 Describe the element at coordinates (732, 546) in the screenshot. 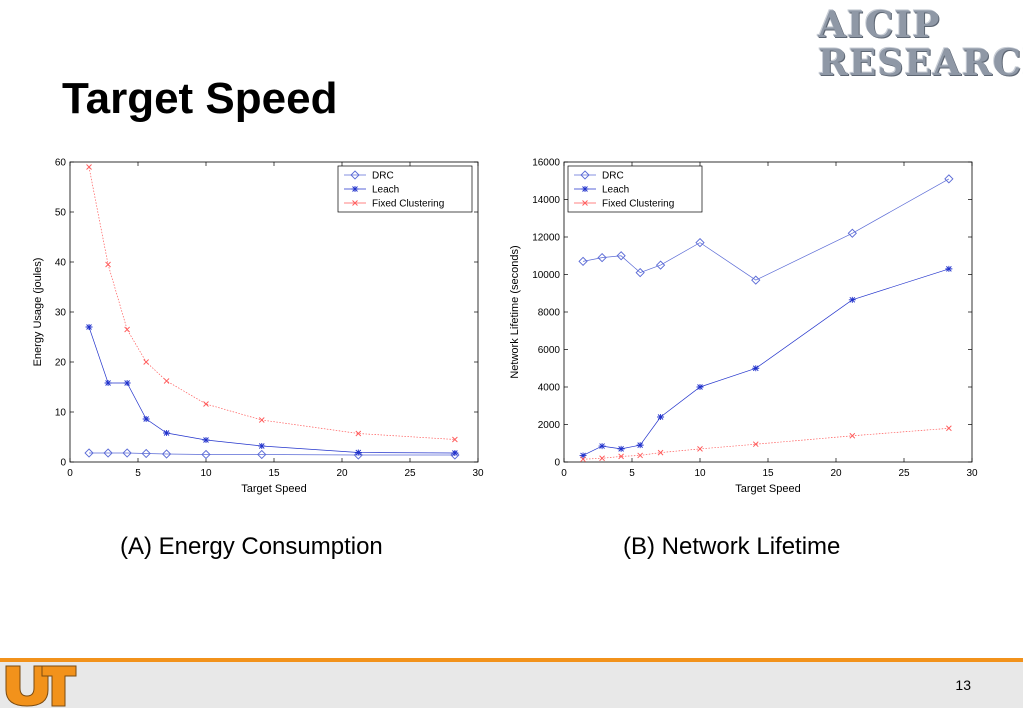

I see `caption-network-lifetime: (B) Network Lifetime` at that location.